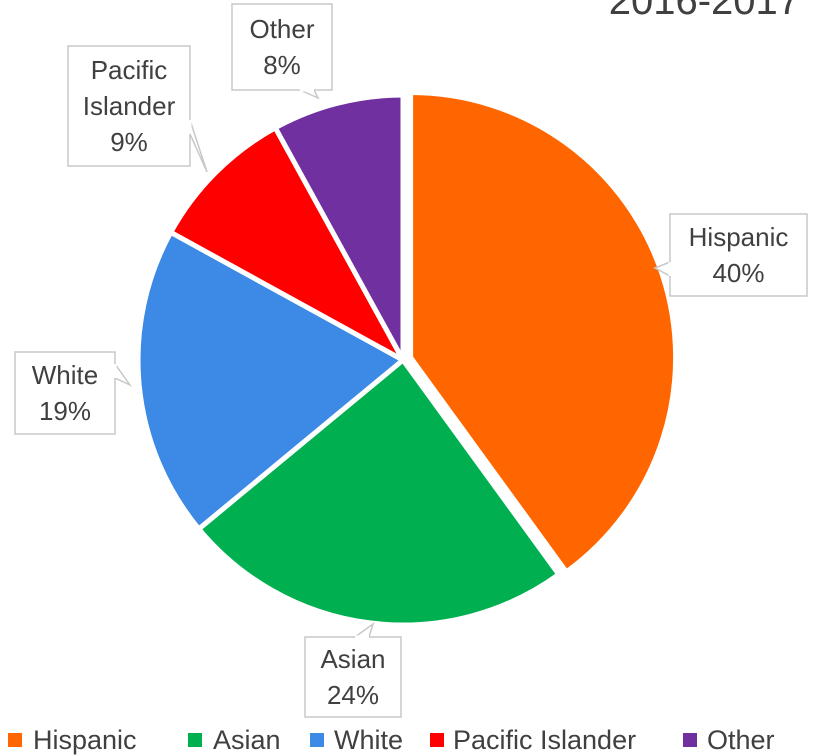  I want to click on pie-slice-other, so click(339, 227).